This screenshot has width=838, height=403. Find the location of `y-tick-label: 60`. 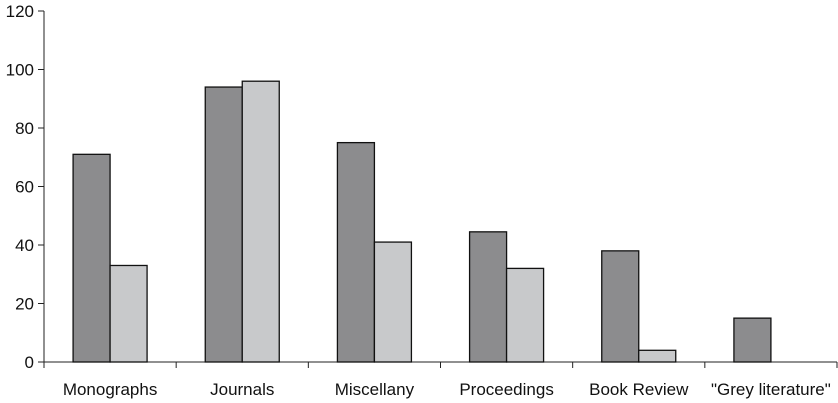

y-tick-label: 60 is located at coordinates (24, 187).